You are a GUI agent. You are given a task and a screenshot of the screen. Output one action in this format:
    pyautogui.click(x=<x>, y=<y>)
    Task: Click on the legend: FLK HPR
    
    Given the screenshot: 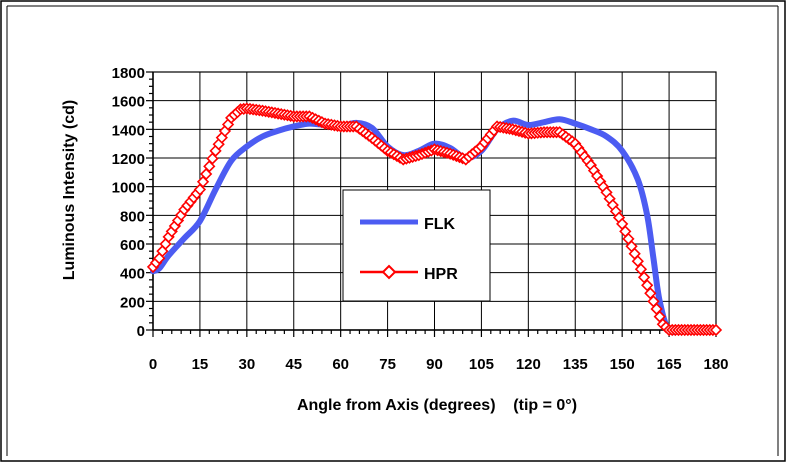 What is the action you would take?
    pyautogui.click(x=416, y=245)
    